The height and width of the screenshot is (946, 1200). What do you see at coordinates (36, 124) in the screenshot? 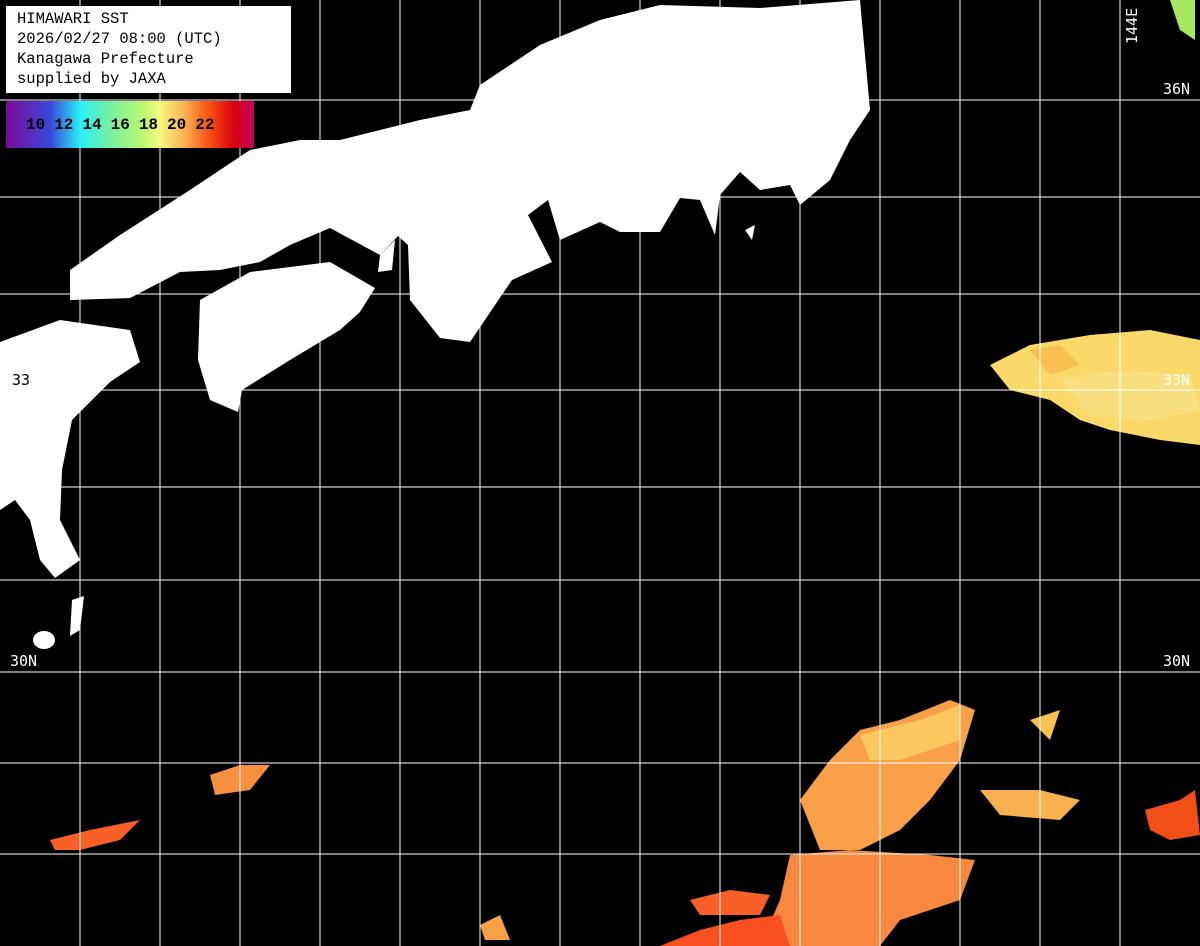
I see `legend-tick: 10` at bounding box center [36, 124].